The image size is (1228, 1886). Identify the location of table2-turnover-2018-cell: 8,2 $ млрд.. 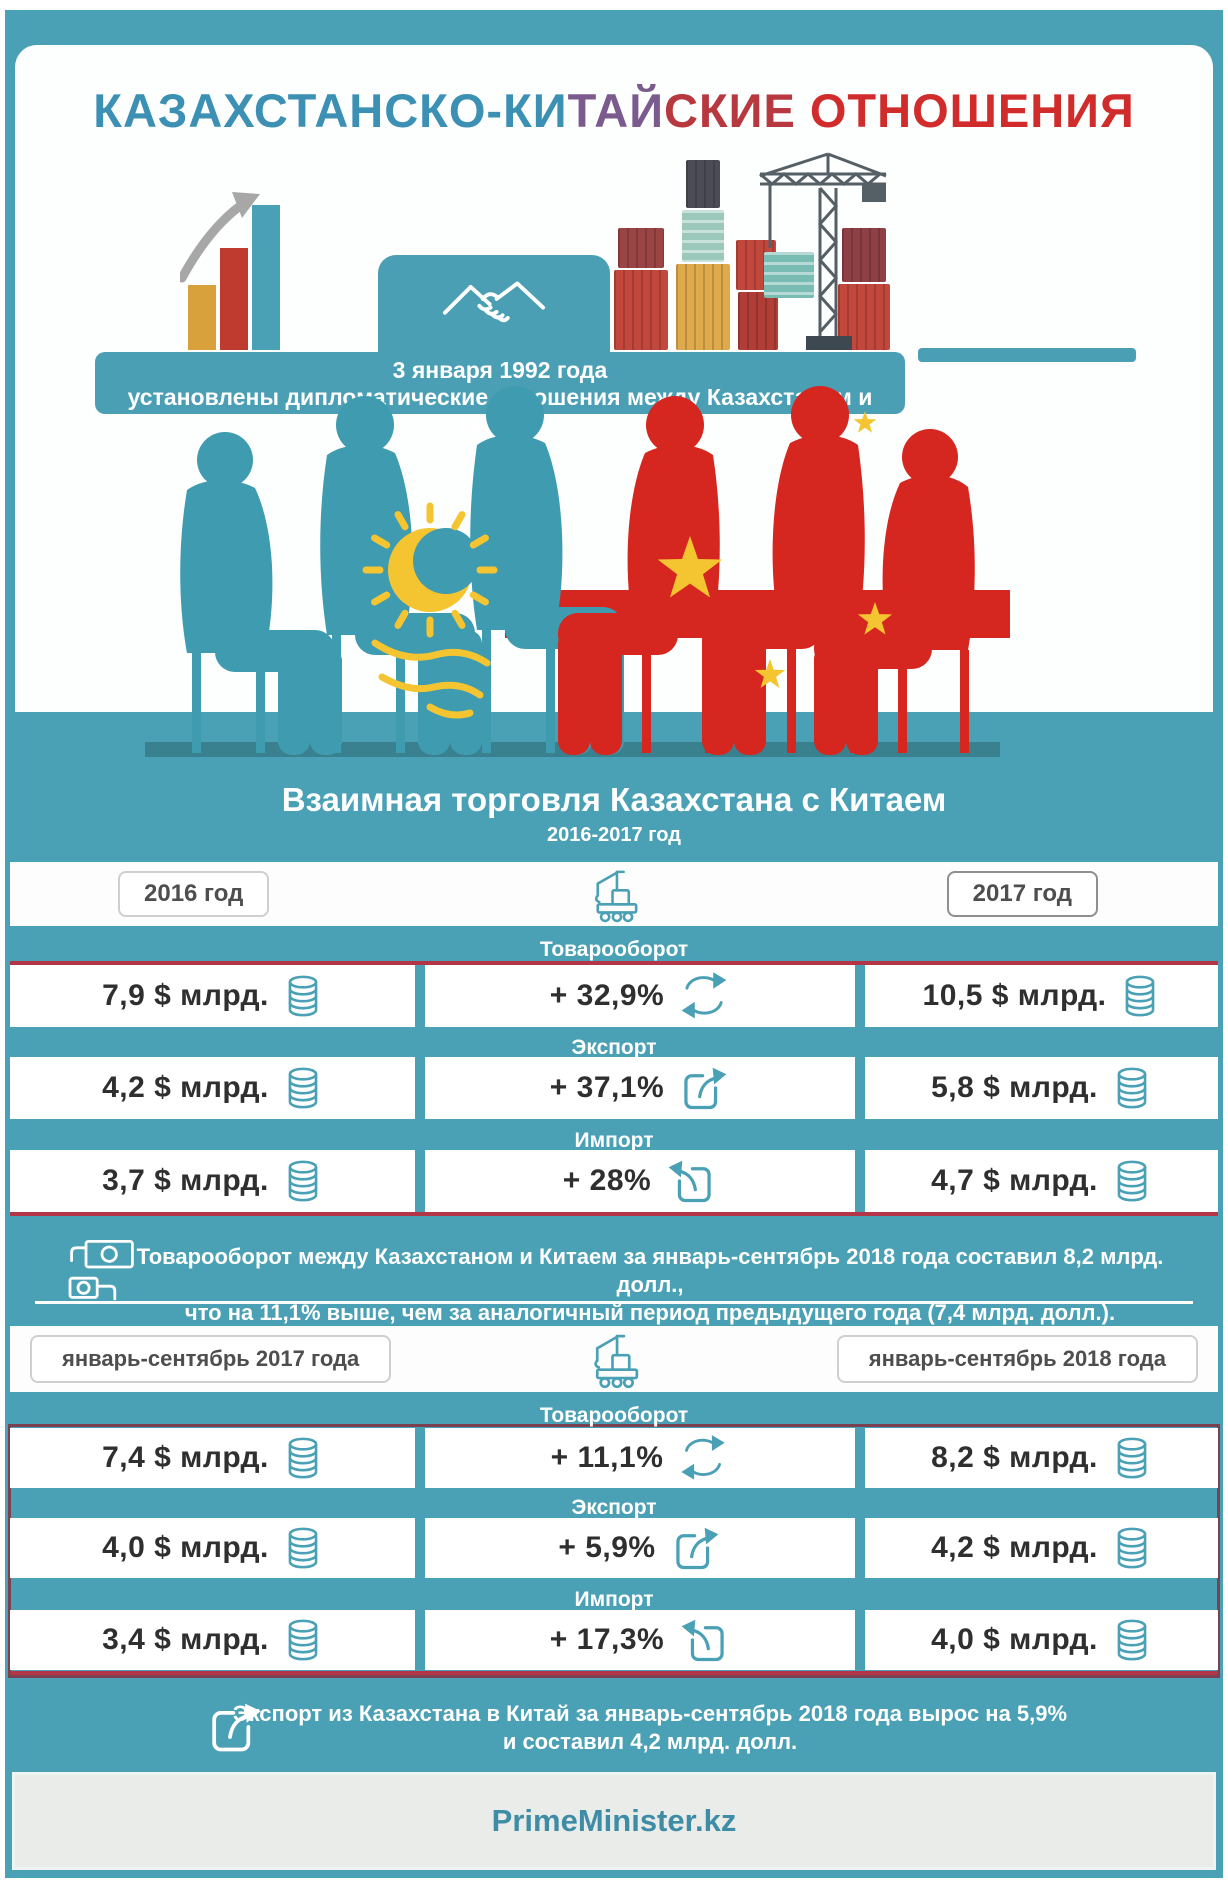
(1041, 1458).